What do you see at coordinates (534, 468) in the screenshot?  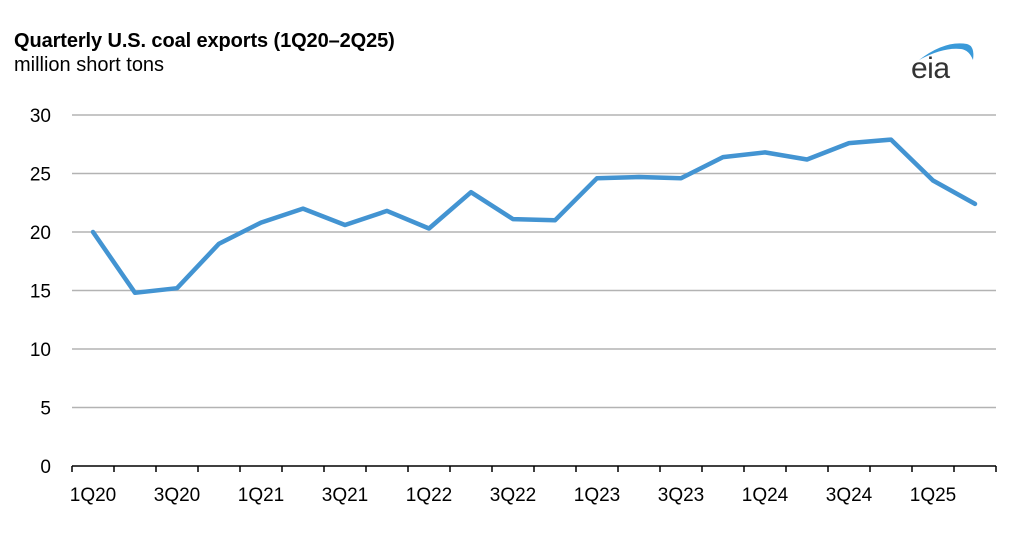 I see `x-axis` at bounding box center [534, 468].